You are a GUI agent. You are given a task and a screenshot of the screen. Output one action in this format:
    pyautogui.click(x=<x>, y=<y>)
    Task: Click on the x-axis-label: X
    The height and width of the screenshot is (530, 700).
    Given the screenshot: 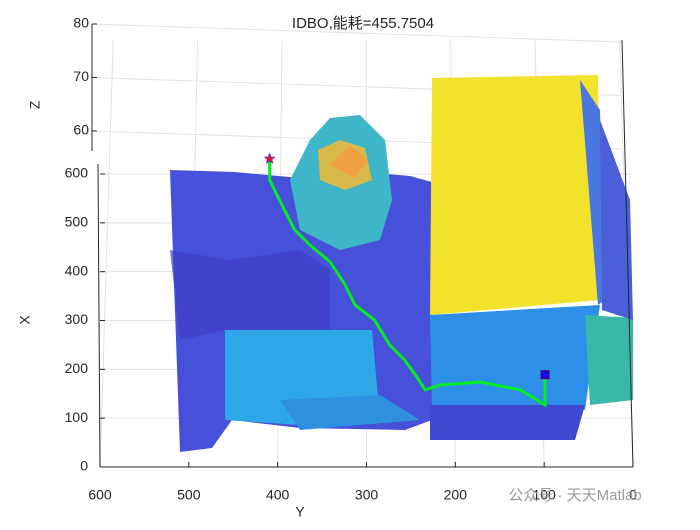 What is the action you would take?
    pyautogui.click(x=25, y=320)
    